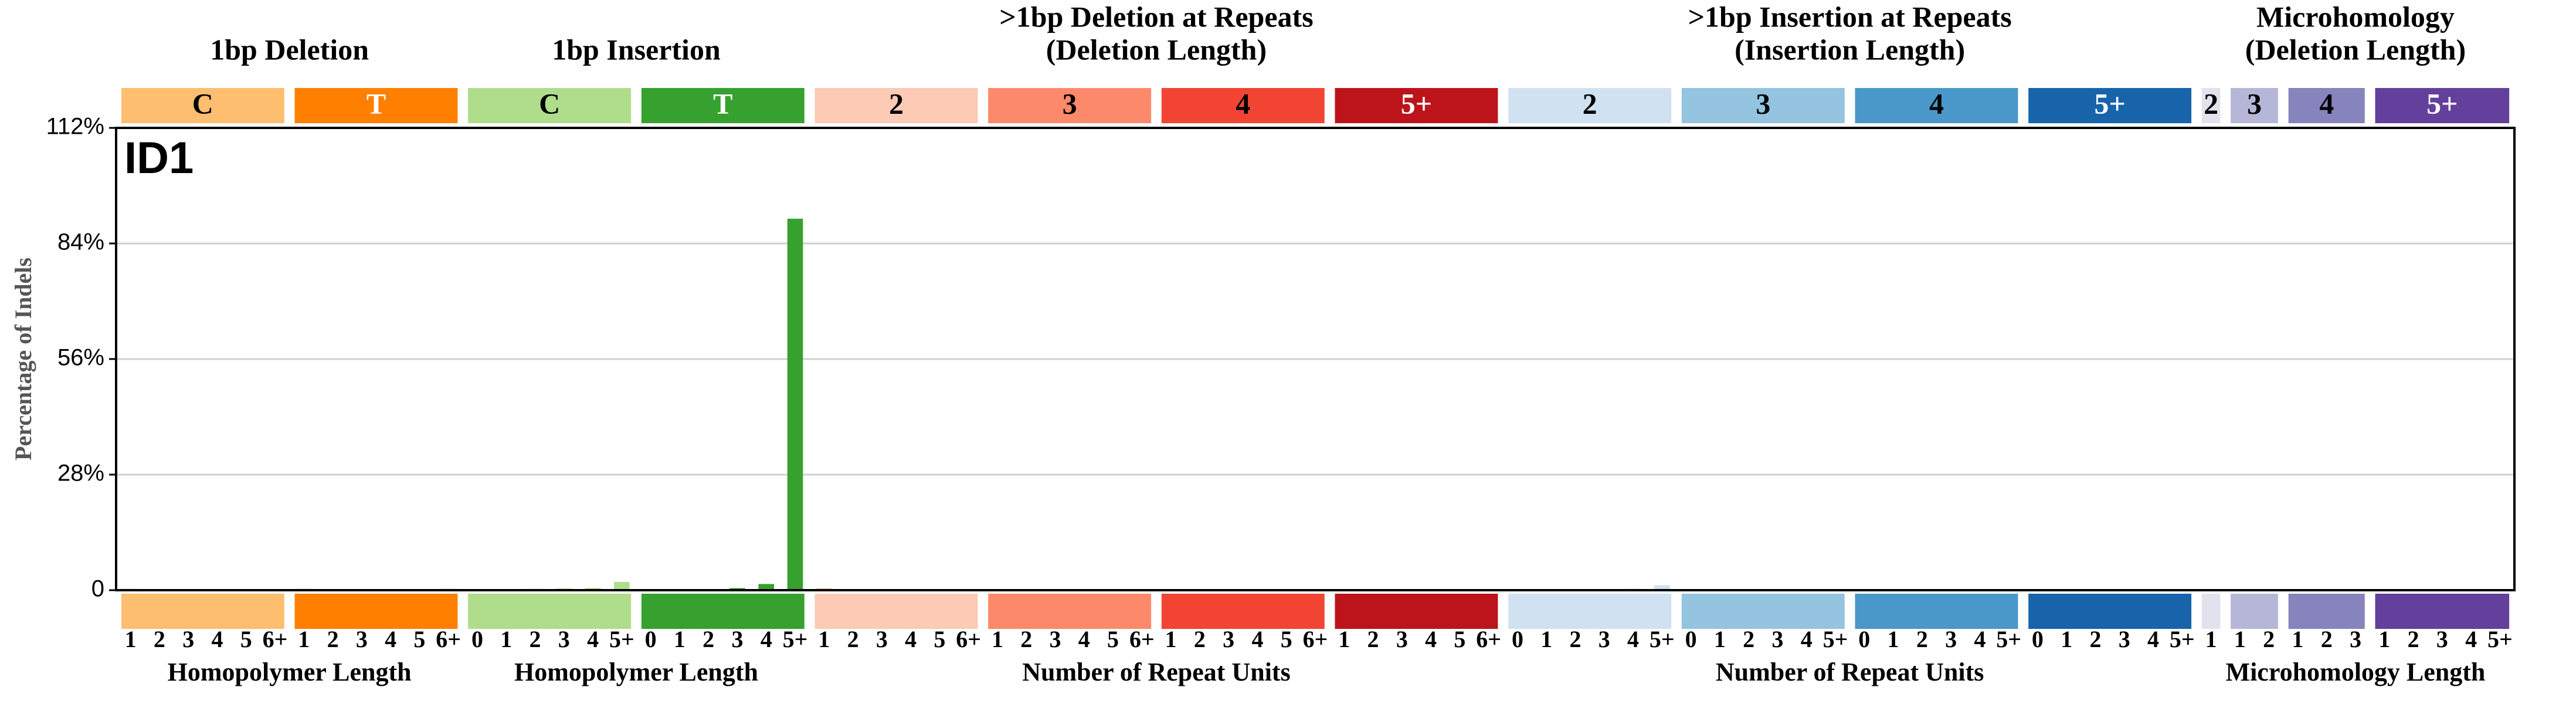 The height and width of the screenshot is (704, 2576). Describe the element at coordinates (75, 127) in the screenshot. I see `y-tick-label: 112%` at that location.